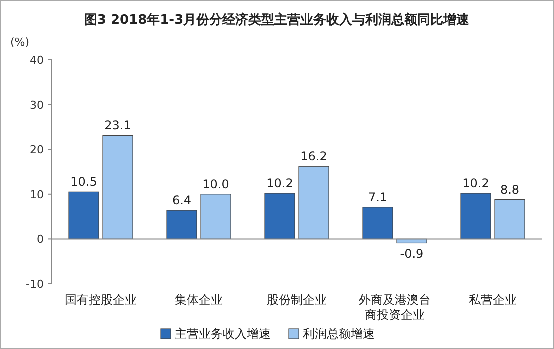 This screenshot has height=349, width=554. Describe the element at coordinates (20, 42) in the screenshot. I see `y-axis-title: (%)` at that location.